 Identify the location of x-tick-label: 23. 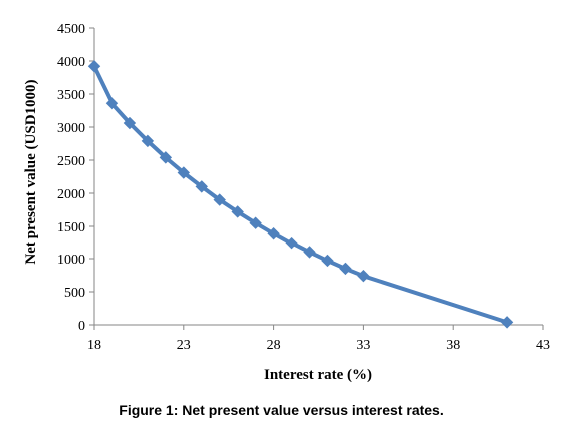
(184, 345).